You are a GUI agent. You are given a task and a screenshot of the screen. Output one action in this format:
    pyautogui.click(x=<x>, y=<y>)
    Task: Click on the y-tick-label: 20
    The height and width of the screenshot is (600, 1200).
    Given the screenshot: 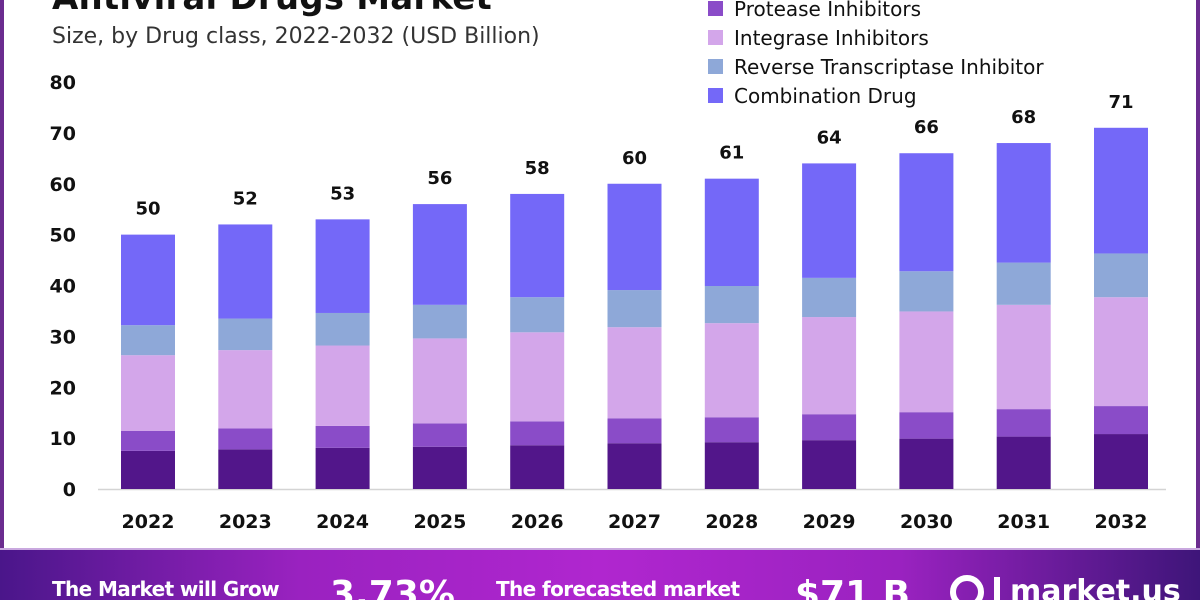 What is the action you would take?
    pyautogui.click(x=63, y=388)
    